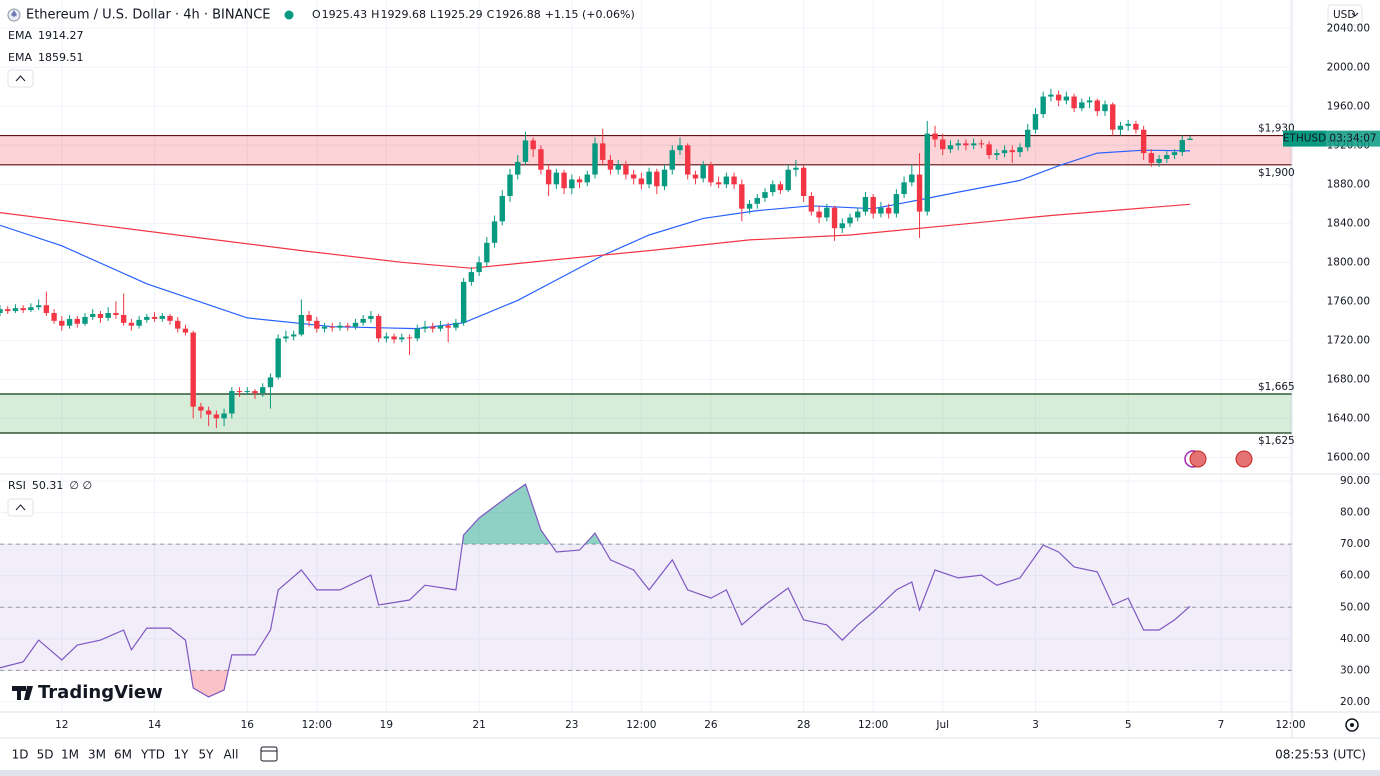  I want to click on x-tick-label: 23, so click(571, 725).